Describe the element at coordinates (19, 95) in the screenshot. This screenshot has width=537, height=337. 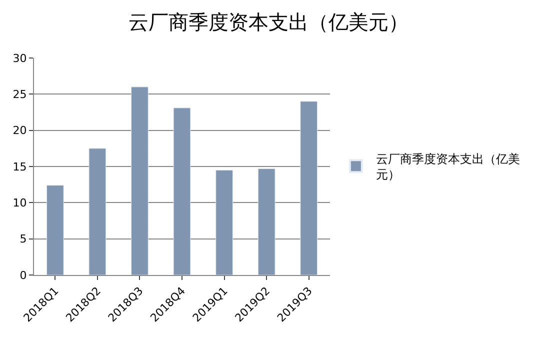
I see `y-tick-label: 25` at that location.